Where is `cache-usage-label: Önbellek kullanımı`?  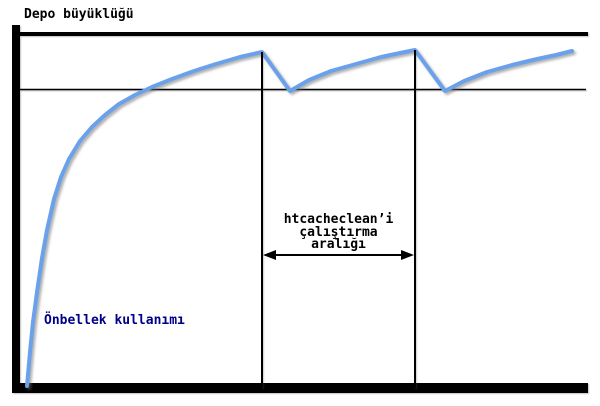
cache-usage-label: Önbellek kullanımı is located at coordinates (114, 320).